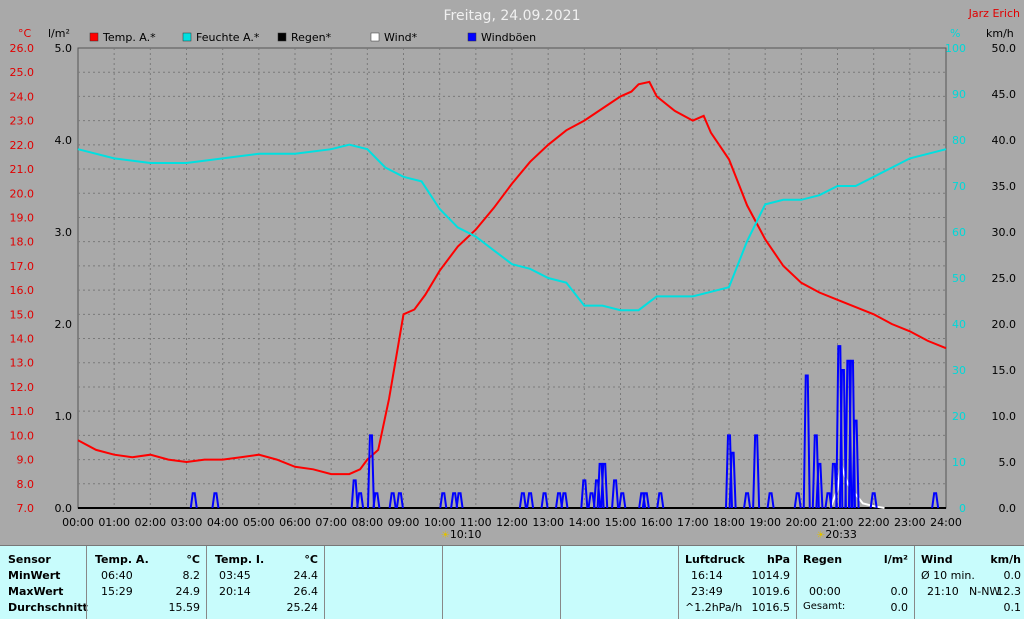 Image resolution: width=1024 pixels, height=619 pixels. I want to click on humidity-tick-label: 80, so click(959, 140).